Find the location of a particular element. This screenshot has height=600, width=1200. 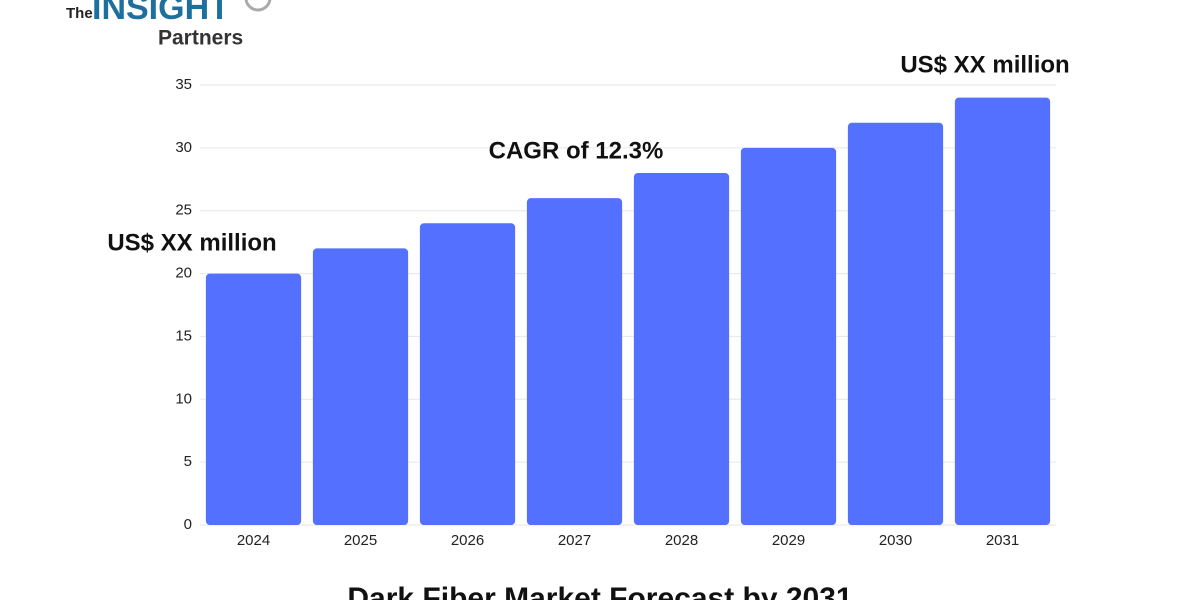

x-tick-label: 2031 is located at coordinates (1002, 540).